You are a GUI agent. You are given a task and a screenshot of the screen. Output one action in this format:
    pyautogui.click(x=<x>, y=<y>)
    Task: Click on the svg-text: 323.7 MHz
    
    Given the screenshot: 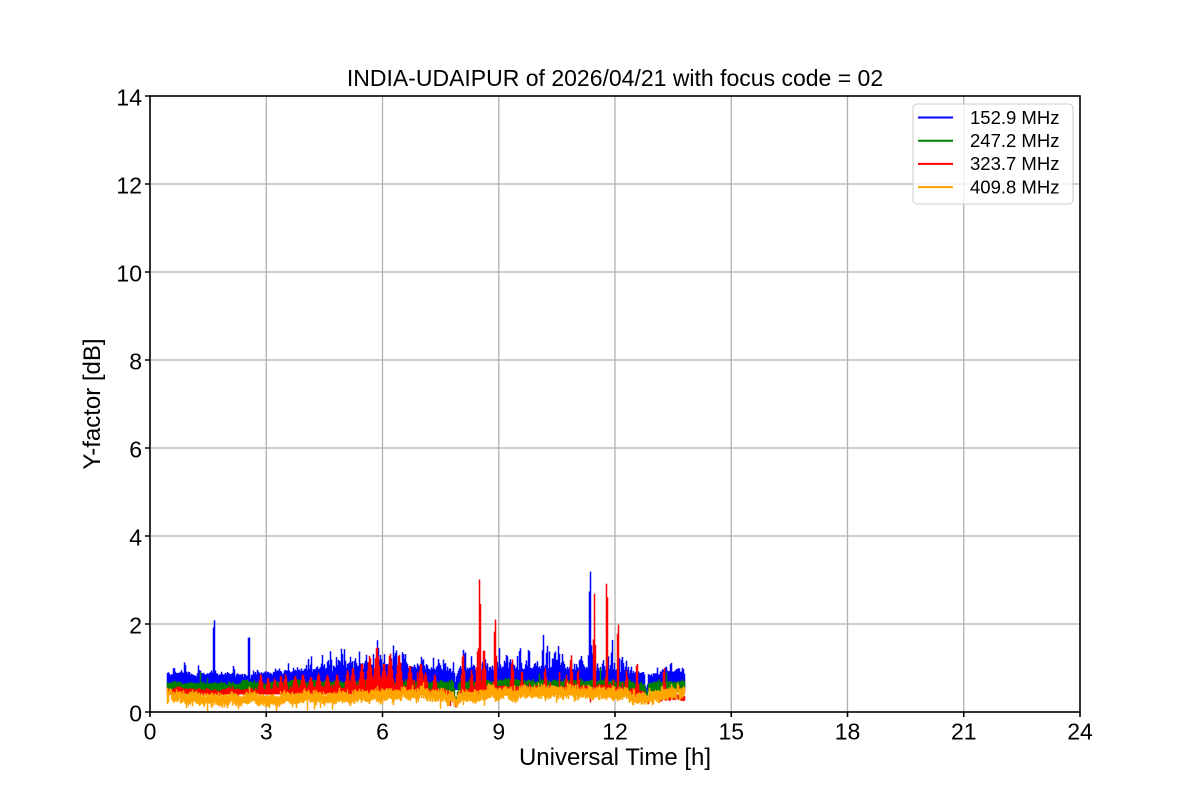 What is the action you would take?
    pyautogui.click(x=1014, y=163)
    